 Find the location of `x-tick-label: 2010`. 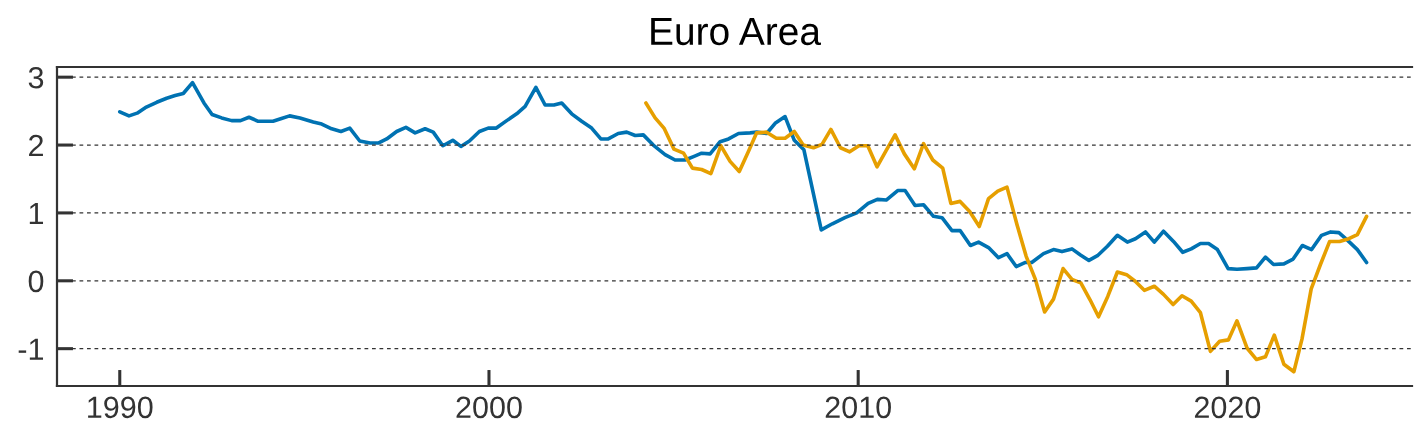

x-tick-label: 2010 is located at coordinates (858, 407).